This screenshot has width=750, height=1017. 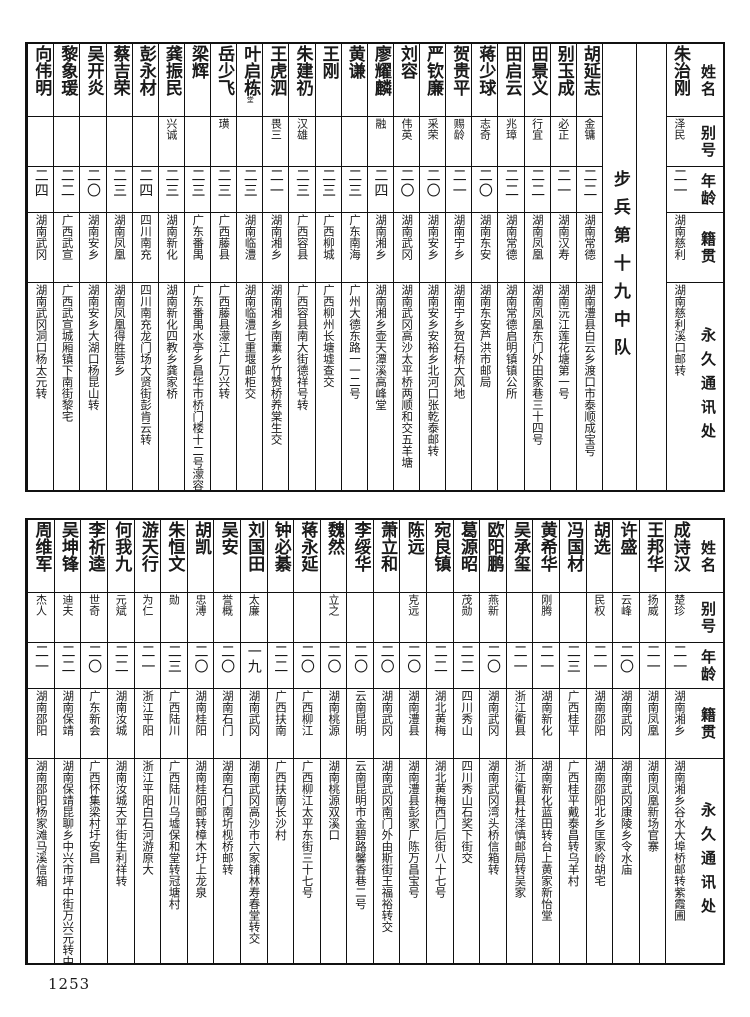 I want to click on person-alias: 元斌, so click(x=120, y=617).